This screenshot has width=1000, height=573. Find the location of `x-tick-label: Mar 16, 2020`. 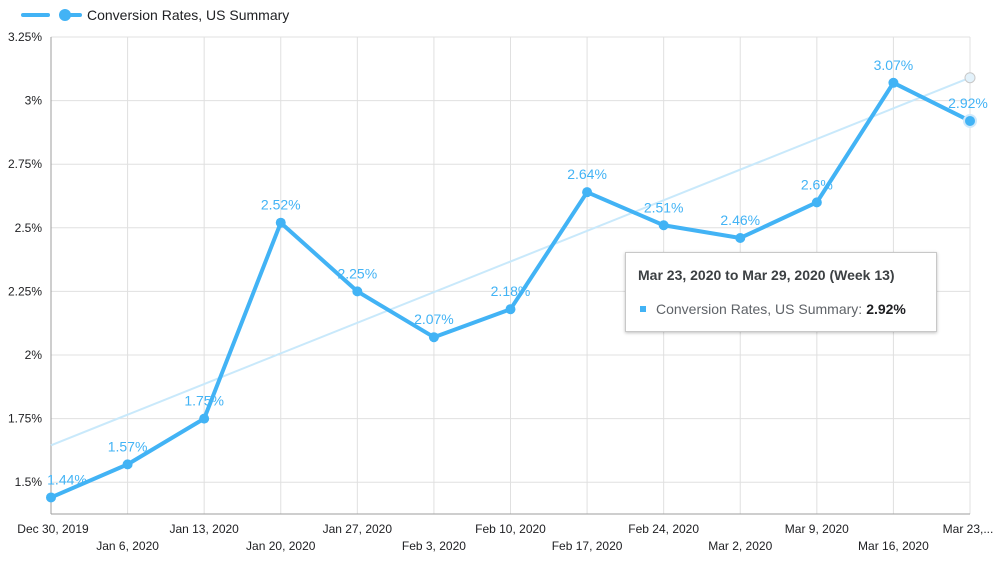

x-tick-label: Mar 16, 2020 is located at coordinates (893, 546).